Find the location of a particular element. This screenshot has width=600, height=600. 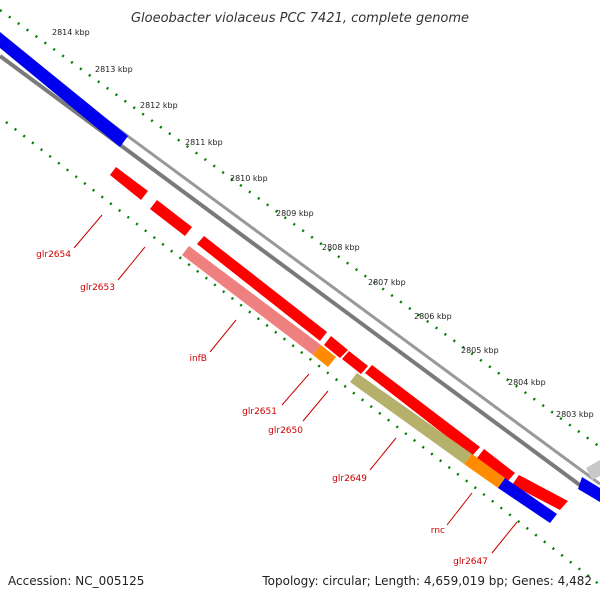

tick-label: 2810 kbp is located at coordinates (249, 178).